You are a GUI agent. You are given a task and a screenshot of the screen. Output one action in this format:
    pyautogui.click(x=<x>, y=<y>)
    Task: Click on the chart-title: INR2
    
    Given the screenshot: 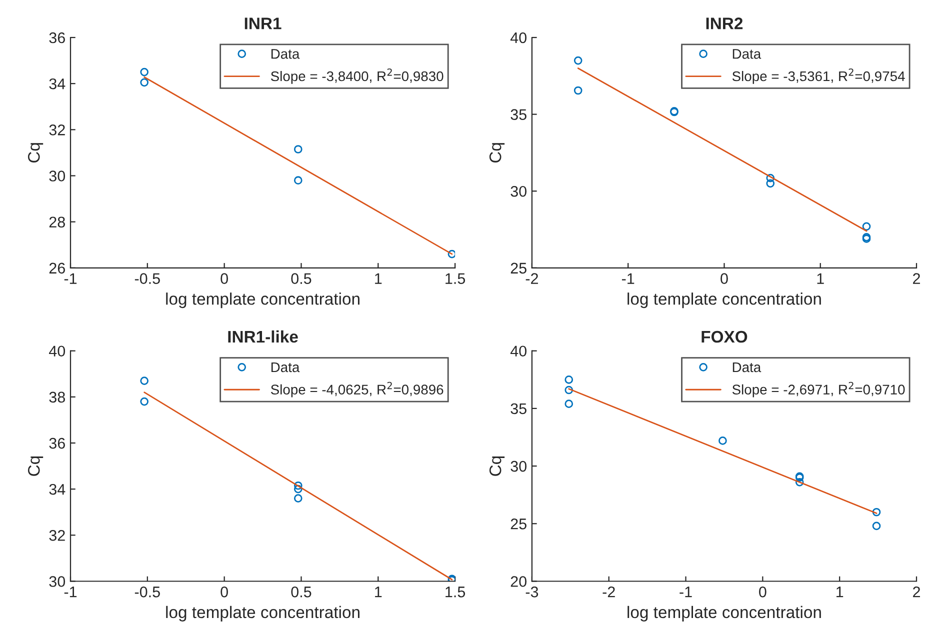 What is the action you would take?
    pyautogui.click(x=724, y=24)
    